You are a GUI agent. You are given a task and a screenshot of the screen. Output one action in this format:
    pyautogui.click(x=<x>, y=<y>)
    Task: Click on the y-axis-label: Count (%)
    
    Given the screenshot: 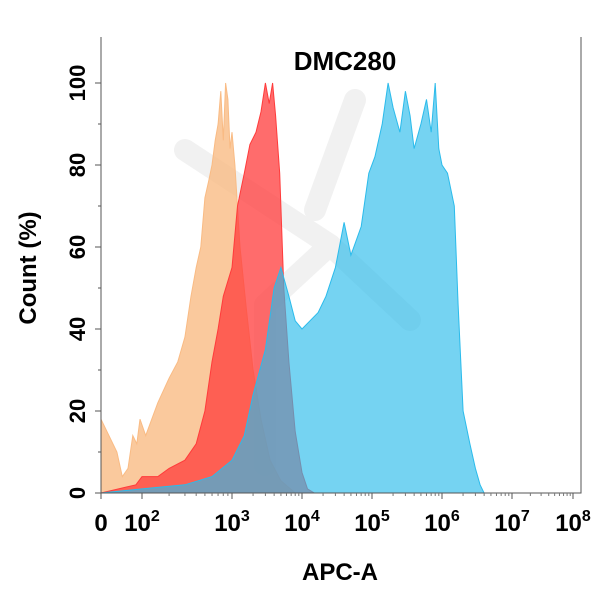 What is the action you would take?
    pyautogui.click(x=28, y=267)
    